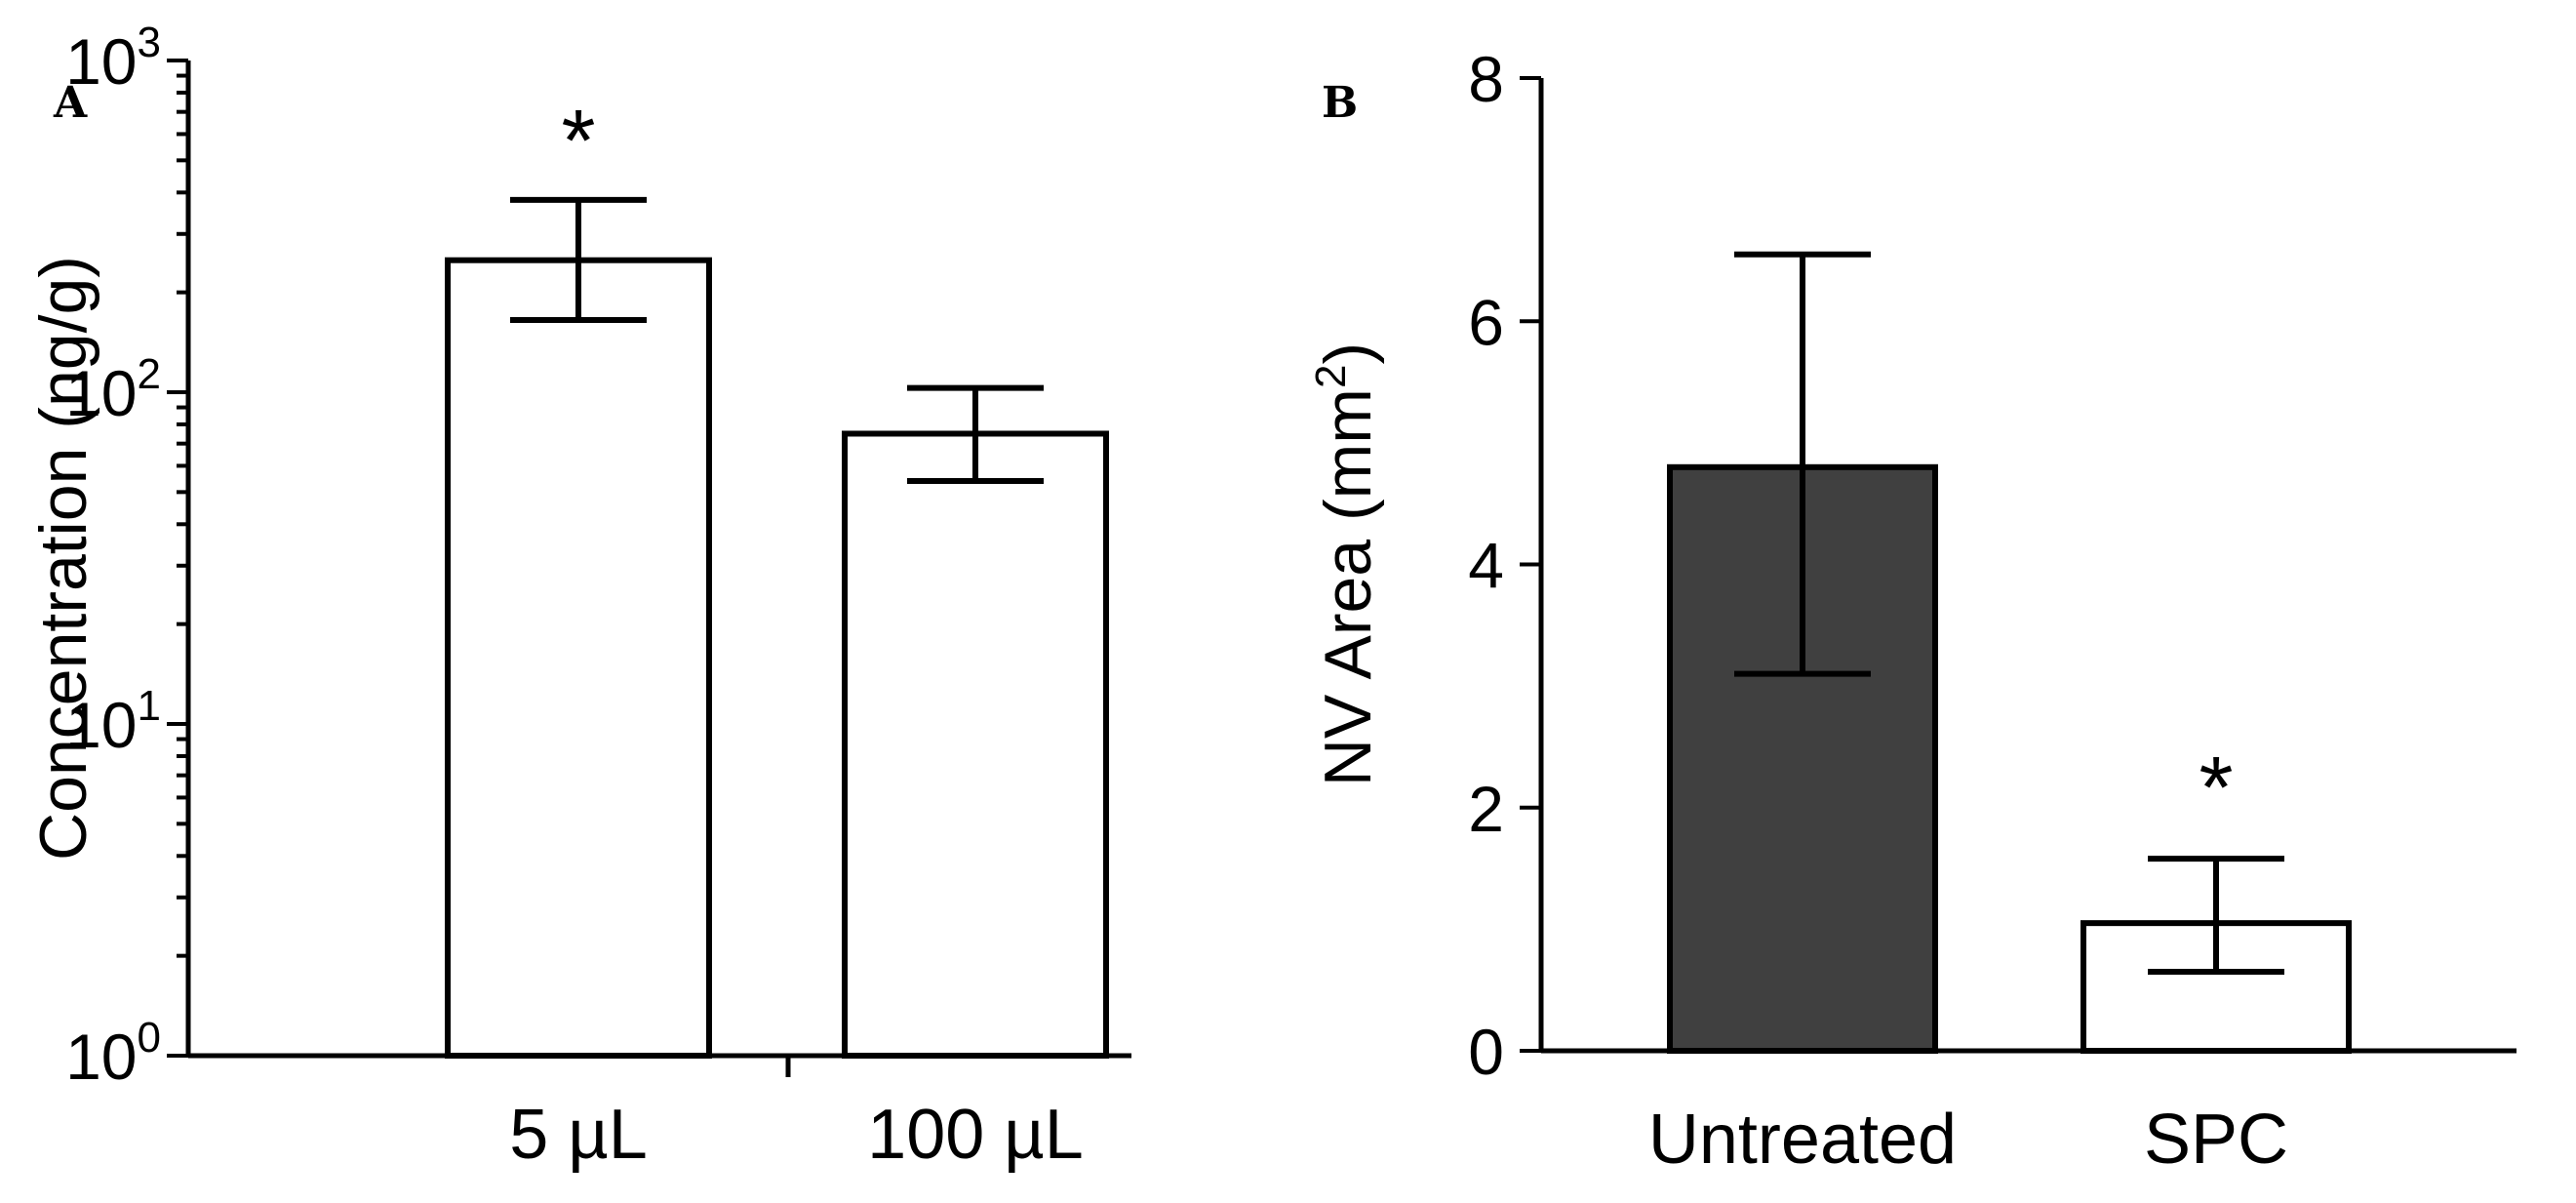  What do you see at coordinates (1486, 79) in the screenshot?
I see `panel-b-y-tick-label: 8` at bounding box center [1486, 79].